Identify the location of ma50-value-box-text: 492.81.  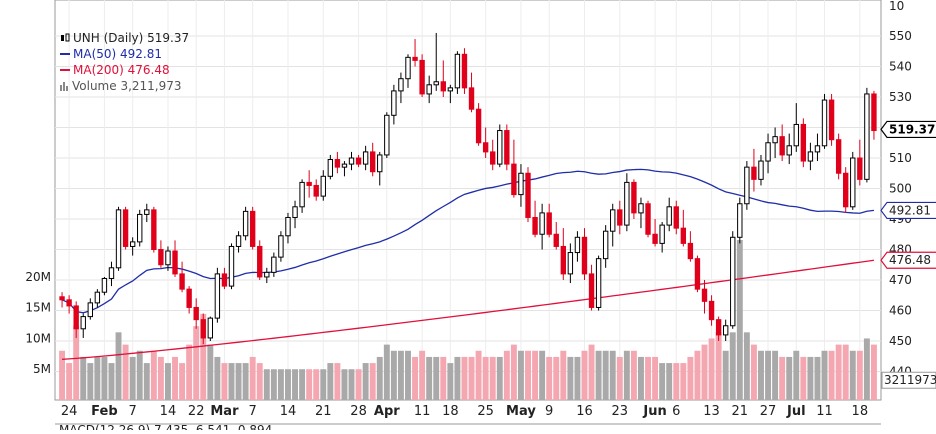
(910, 210).